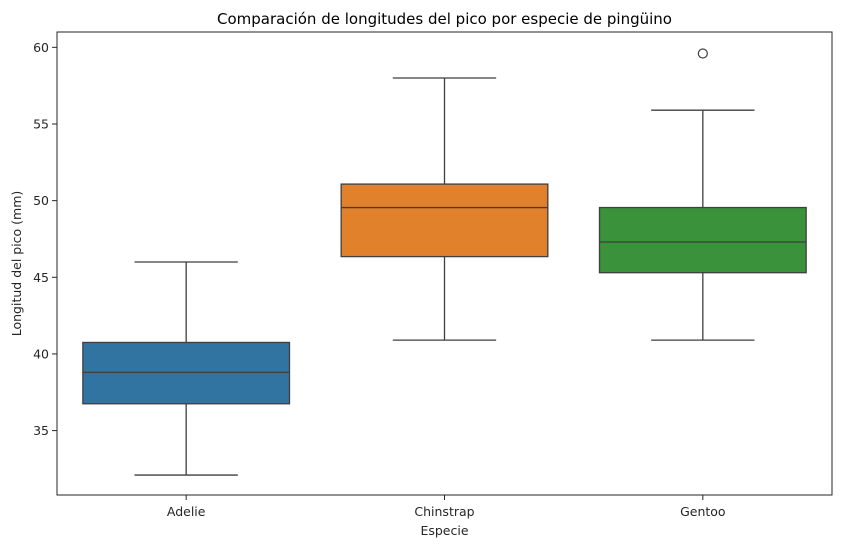  What do you see at coordinates (45, 239) in the screenshot?
I see `y-axis: 35 40 45 50 55 60` at bounding box center [45, 239].